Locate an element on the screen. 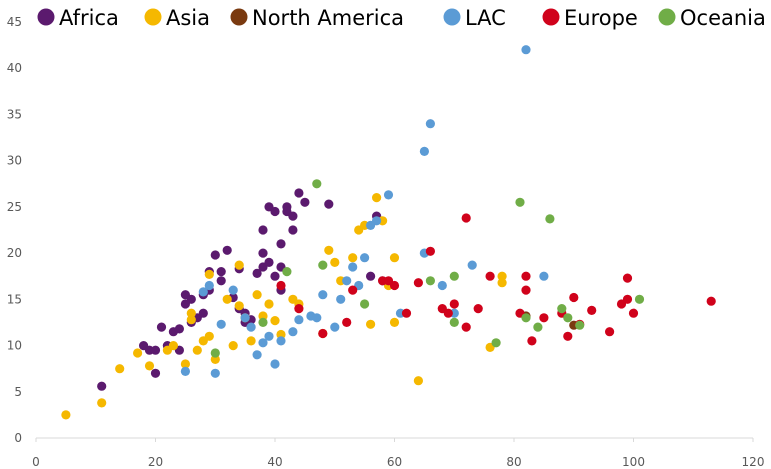 This screenshot has height=469, width=771. y-tick-label: 10 is located at coordinates (14, 346).